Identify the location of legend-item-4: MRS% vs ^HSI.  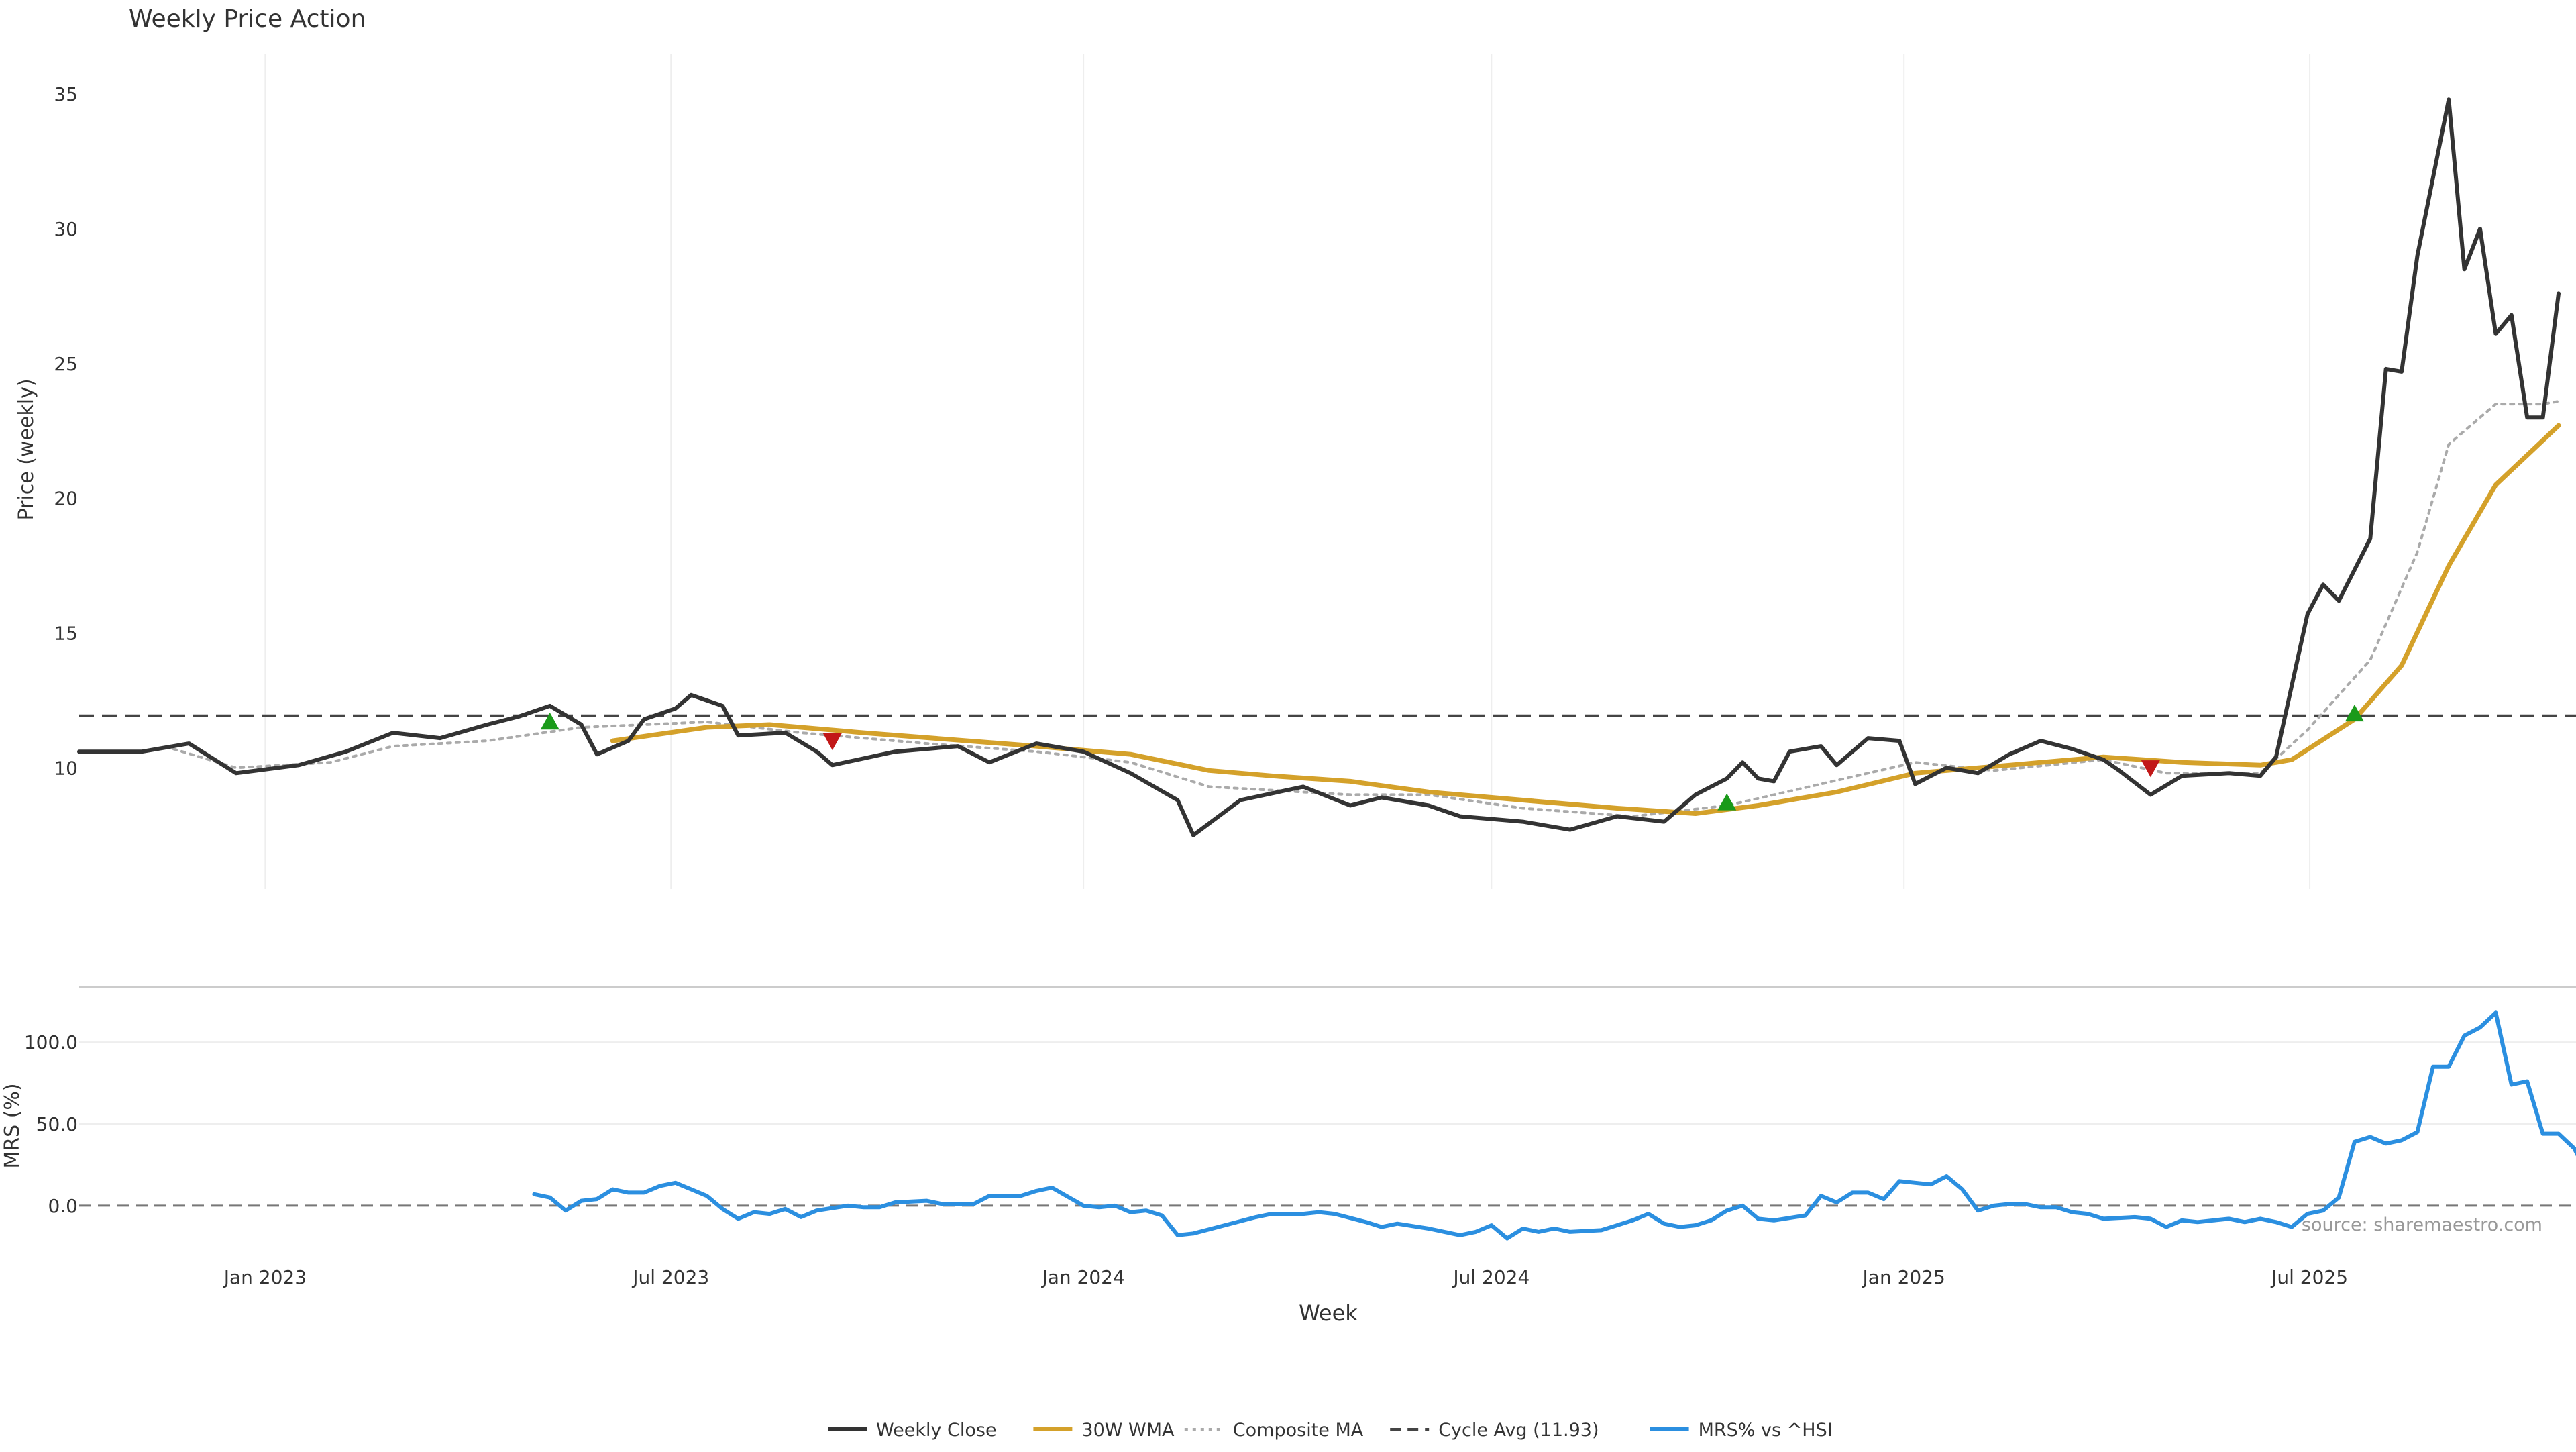
(1741, 1431).